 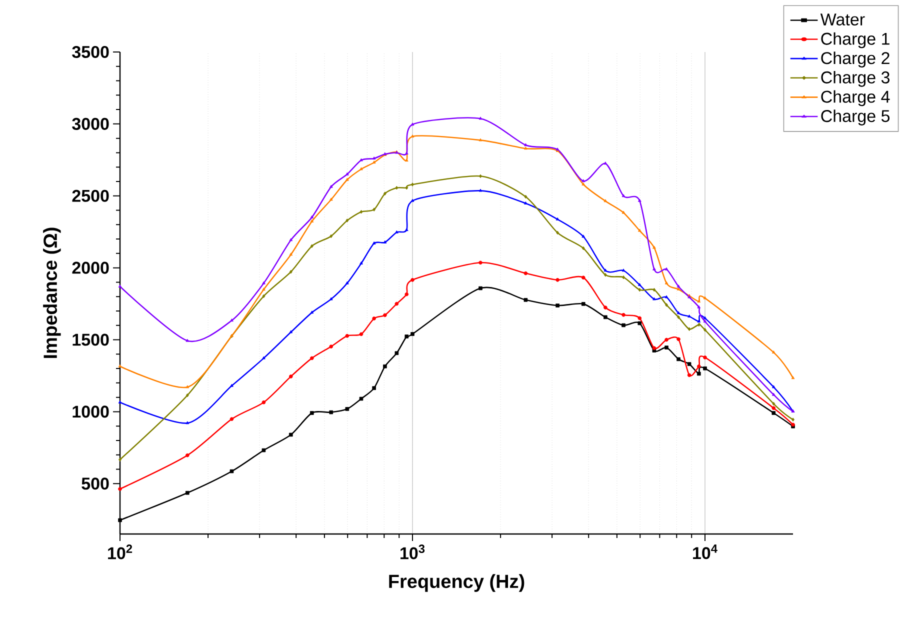 What do you see at coordinates (456, 583) in the screenshot?
I see `x-axis-title: Frequency (Hz)` at bounding box center [456, 583].